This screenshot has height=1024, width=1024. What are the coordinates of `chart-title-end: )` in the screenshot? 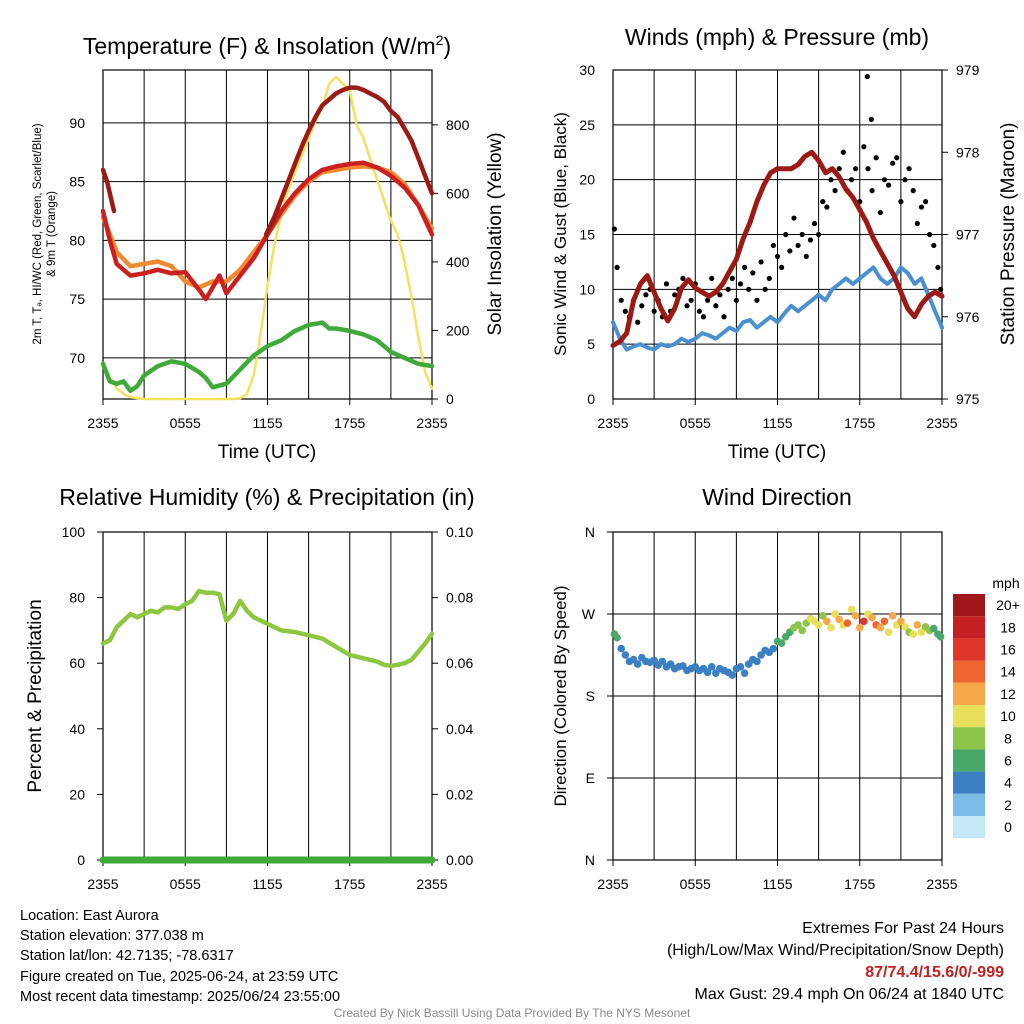 It's located at (447, 46).